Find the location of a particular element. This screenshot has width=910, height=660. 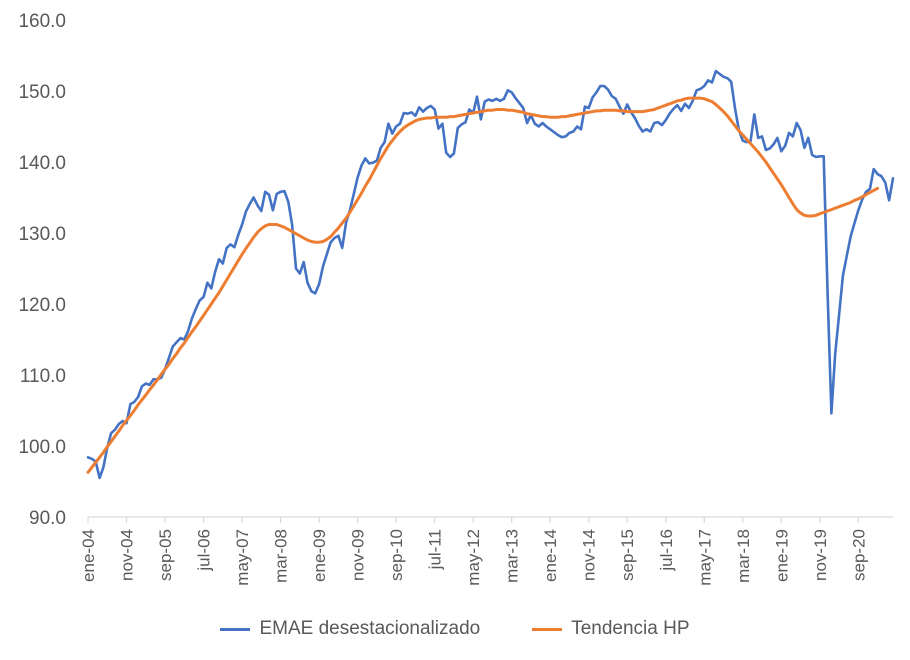

x-tick-label: sep-10 is located at coordinates (396, 555).